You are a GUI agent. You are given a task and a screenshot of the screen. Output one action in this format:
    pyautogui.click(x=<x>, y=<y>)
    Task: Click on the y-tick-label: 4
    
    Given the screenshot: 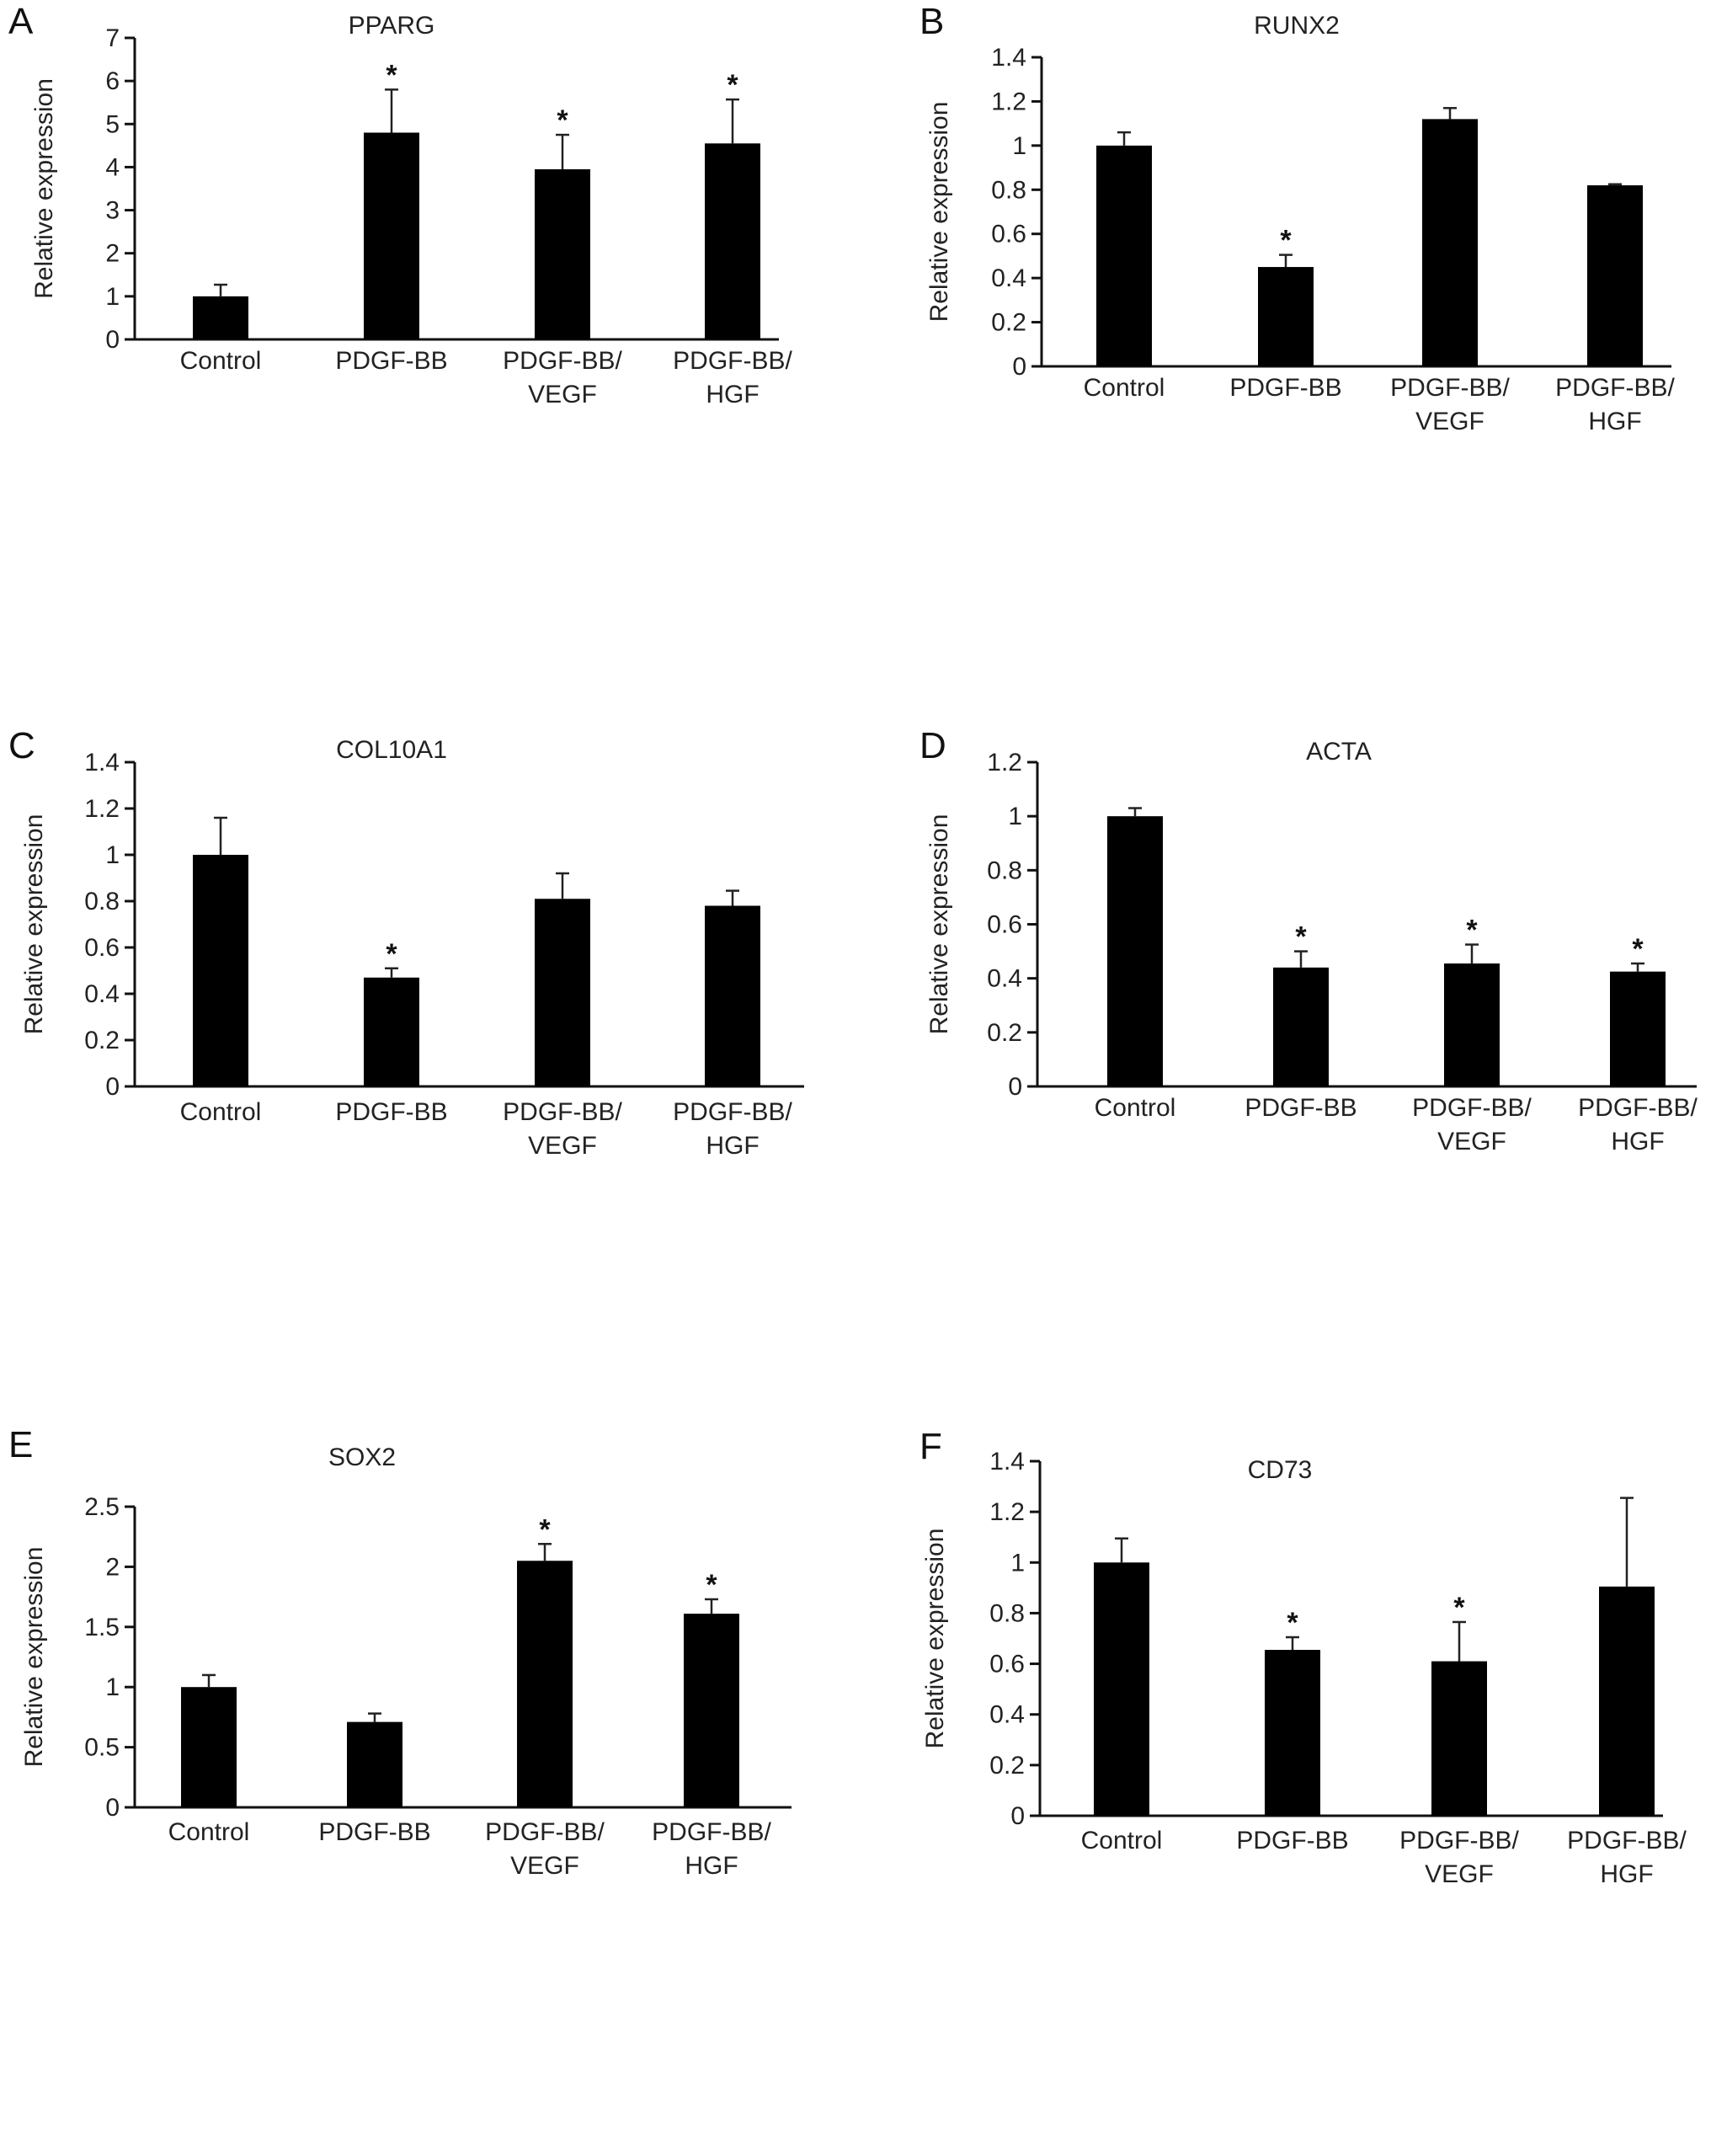 What is the action you would take?
    pyautogui.click(x=112, y=167)
    